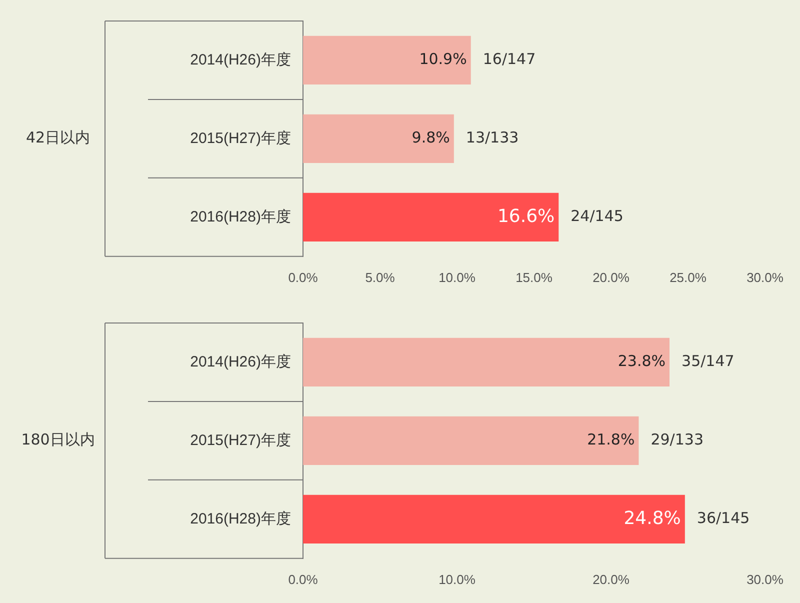 This screenshot has height=603, width=800. Describe the element at coordinates (509, 59) in the screenshot. I see `annotation: 16/147` at that location.